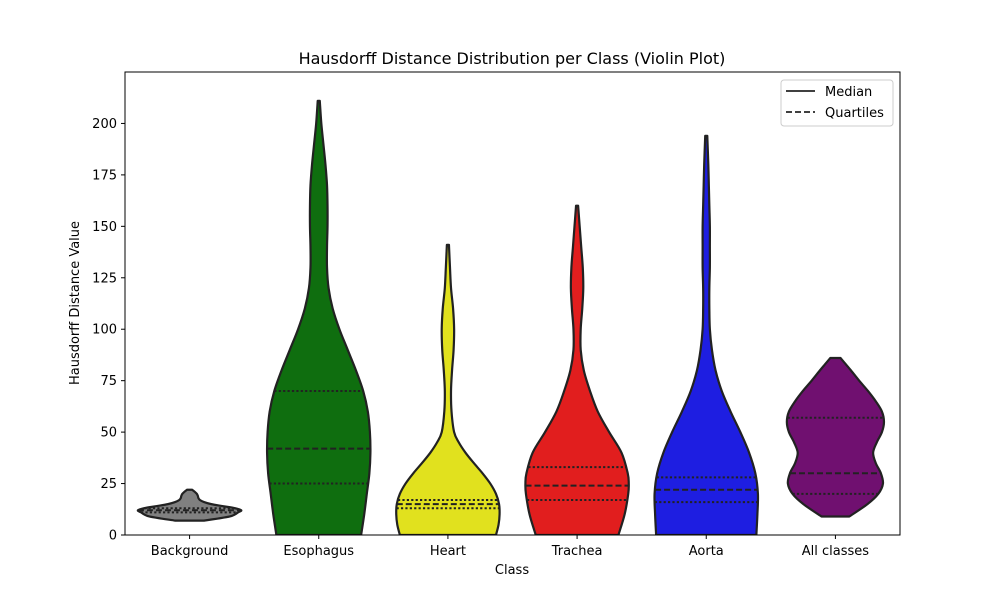 This screenshot has height=600, width=1000. I want to click on y-axis: 0 25 50 75 100 125 150 175 200, so click(108, 330).